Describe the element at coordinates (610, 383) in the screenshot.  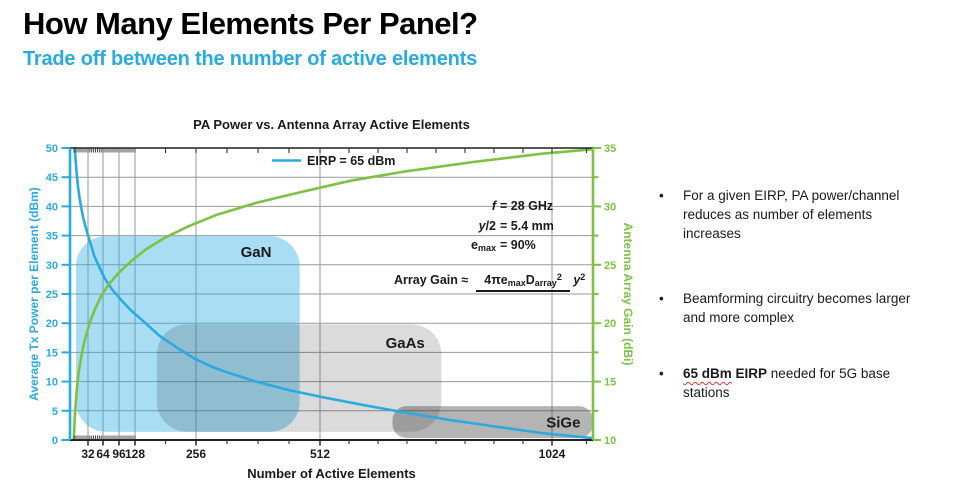
I see `right-tick-label: 15` at that location.